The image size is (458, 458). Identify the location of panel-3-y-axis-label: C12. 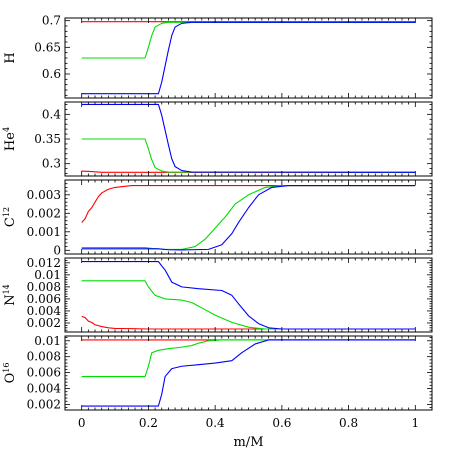
(10, 217).